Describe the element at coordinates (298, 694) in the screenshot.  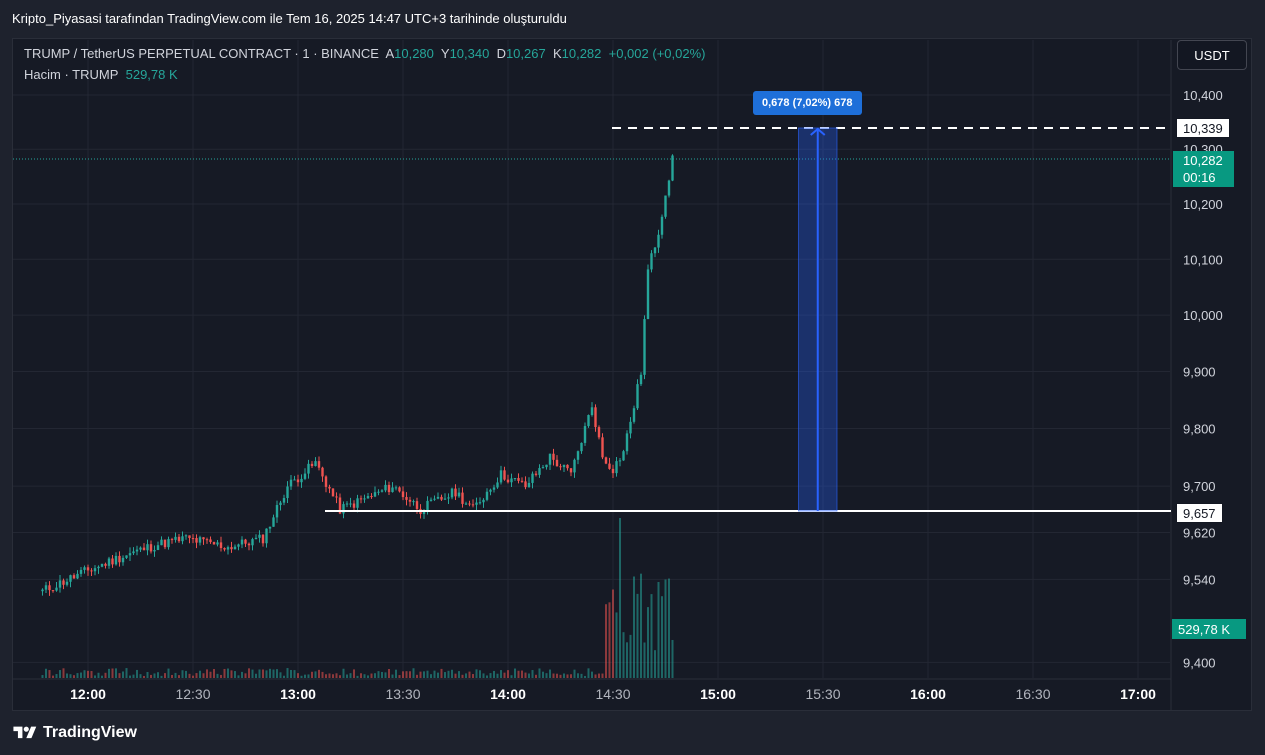
I see `time-tick-label: 13:00` at that location.